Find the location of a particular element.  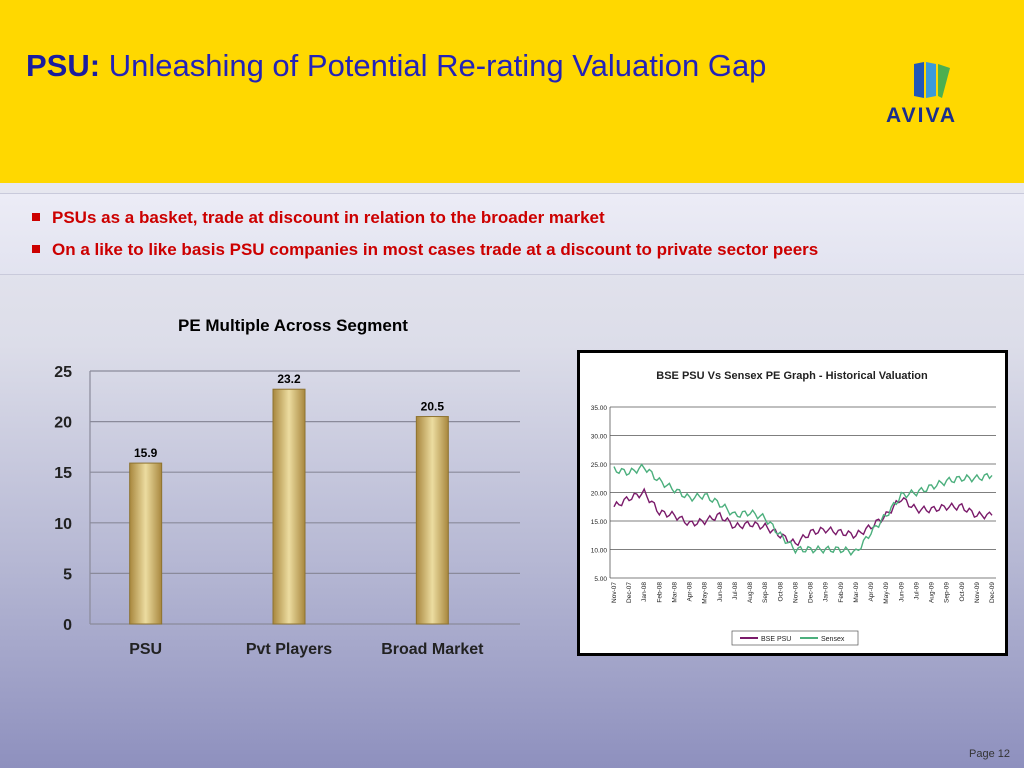

x-category-label: PSU is located at coordinates (145, 649).